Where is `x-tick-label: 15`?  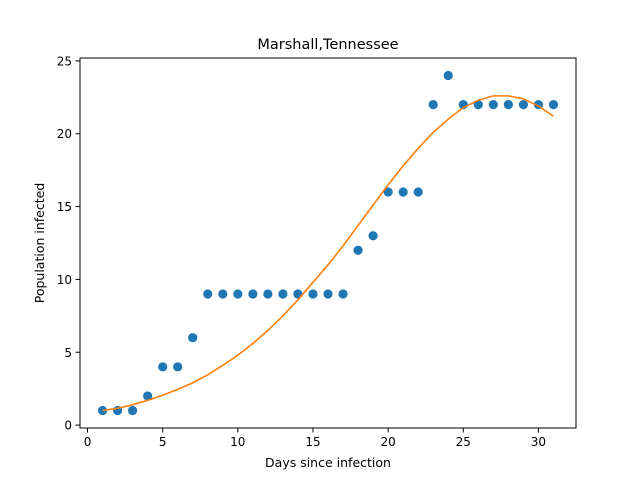
x-tick-label: 15 is located at coordinates (312, 442).